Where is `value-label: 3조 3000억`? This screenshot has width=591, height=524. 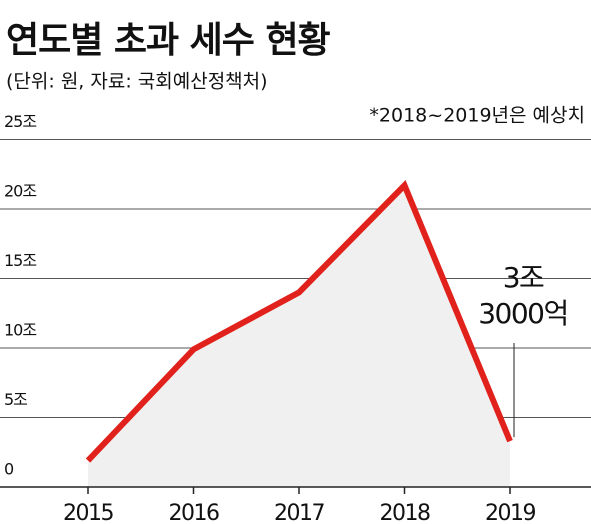 value-label: 3조 3000억 is located at coordinates (523, 295).